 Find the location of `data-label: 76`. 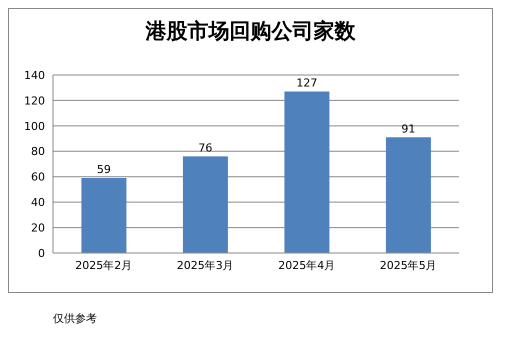

data-label: 76 is located at coordinates (205, 147).